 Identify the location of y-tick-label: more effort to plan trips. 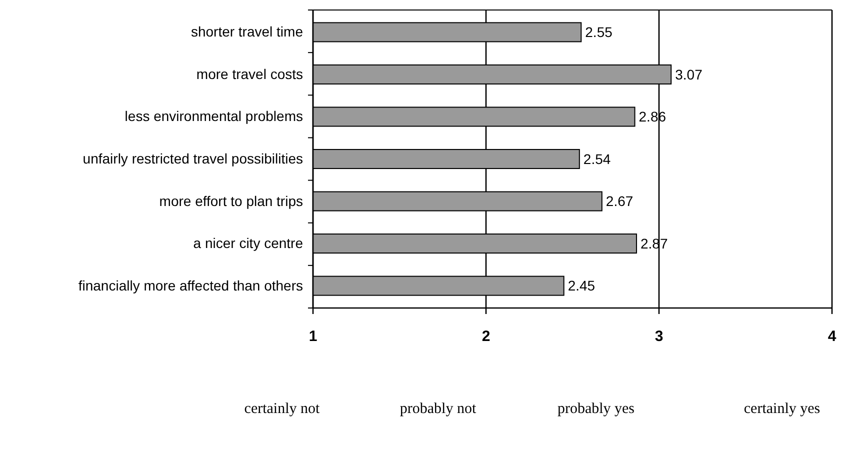
(231, 200).